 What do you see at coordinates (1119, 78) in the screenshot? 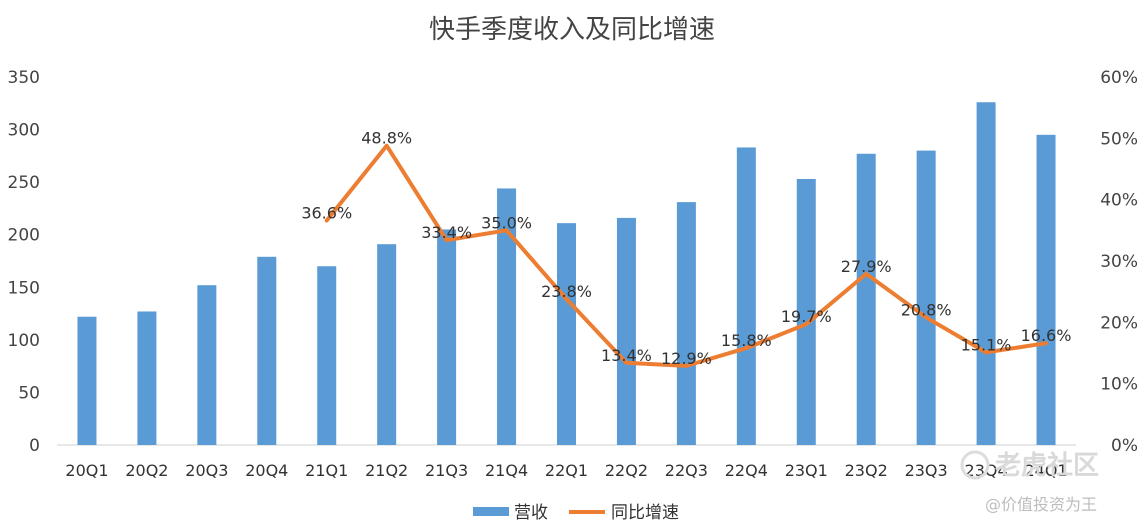
I see `right-tick-label: 60%` at bounding box center [1119, 78].